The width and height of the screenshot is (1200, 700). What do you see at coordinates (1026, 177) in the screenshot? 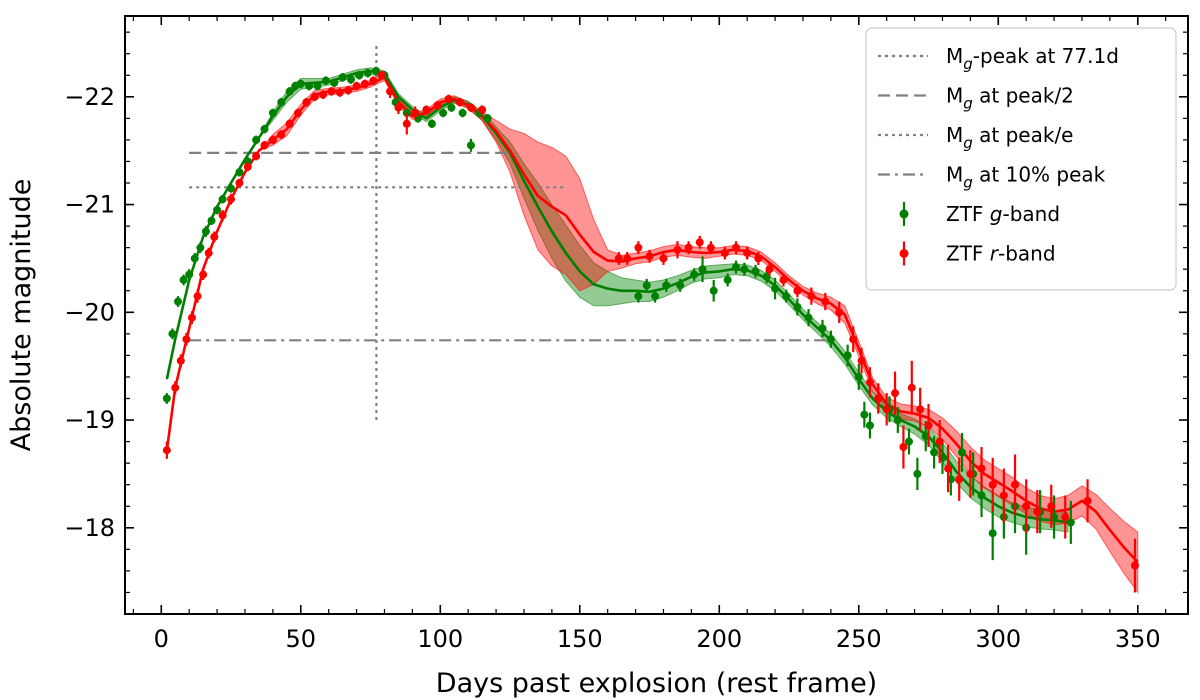
I see `legend-label: Mg at 10% peak` at bounding box center [1026, 177].